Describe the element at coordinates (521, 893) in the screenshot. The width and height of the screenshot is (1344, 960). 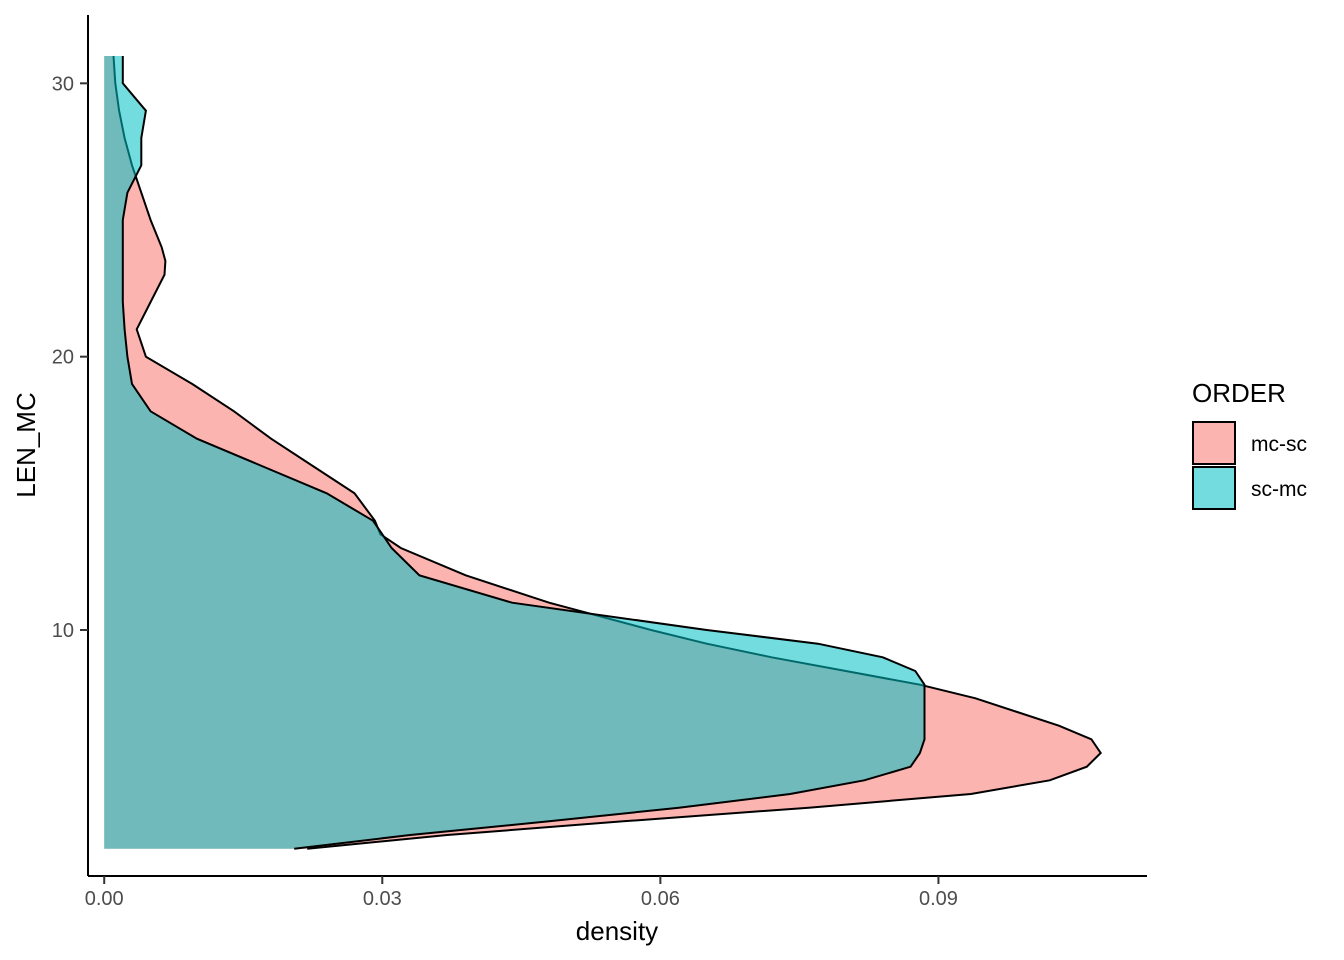
I see `x-axis-ticks: 0.00 0.03 0.06 0.09` at that location.